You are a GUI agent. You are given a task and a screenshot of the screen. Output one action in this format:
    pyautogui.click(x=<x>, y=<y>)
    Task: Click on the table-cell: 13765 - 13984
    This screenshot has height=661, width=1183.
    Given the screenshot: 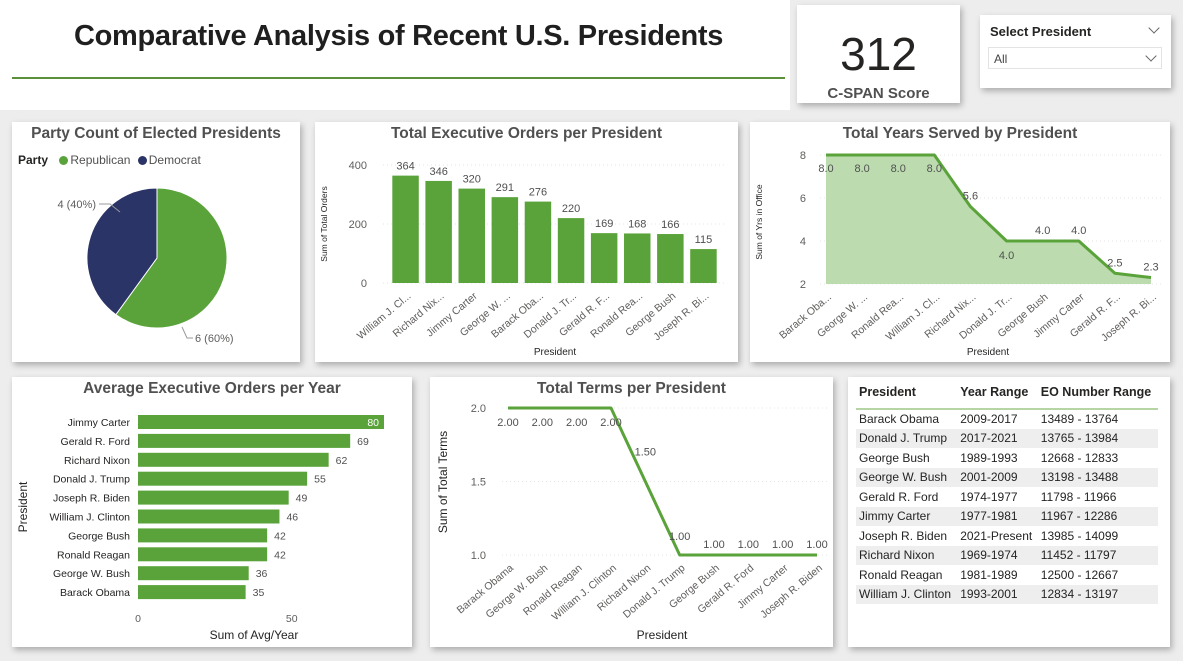 What is the action you would take?
    pyautogui.click(x=1097, y=438)
    